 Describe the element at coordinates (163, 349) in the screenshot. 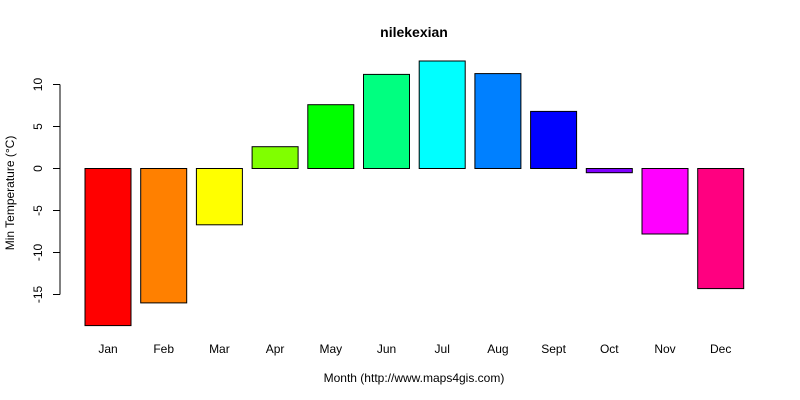

I see `x-tick-label: Feb` at that location.